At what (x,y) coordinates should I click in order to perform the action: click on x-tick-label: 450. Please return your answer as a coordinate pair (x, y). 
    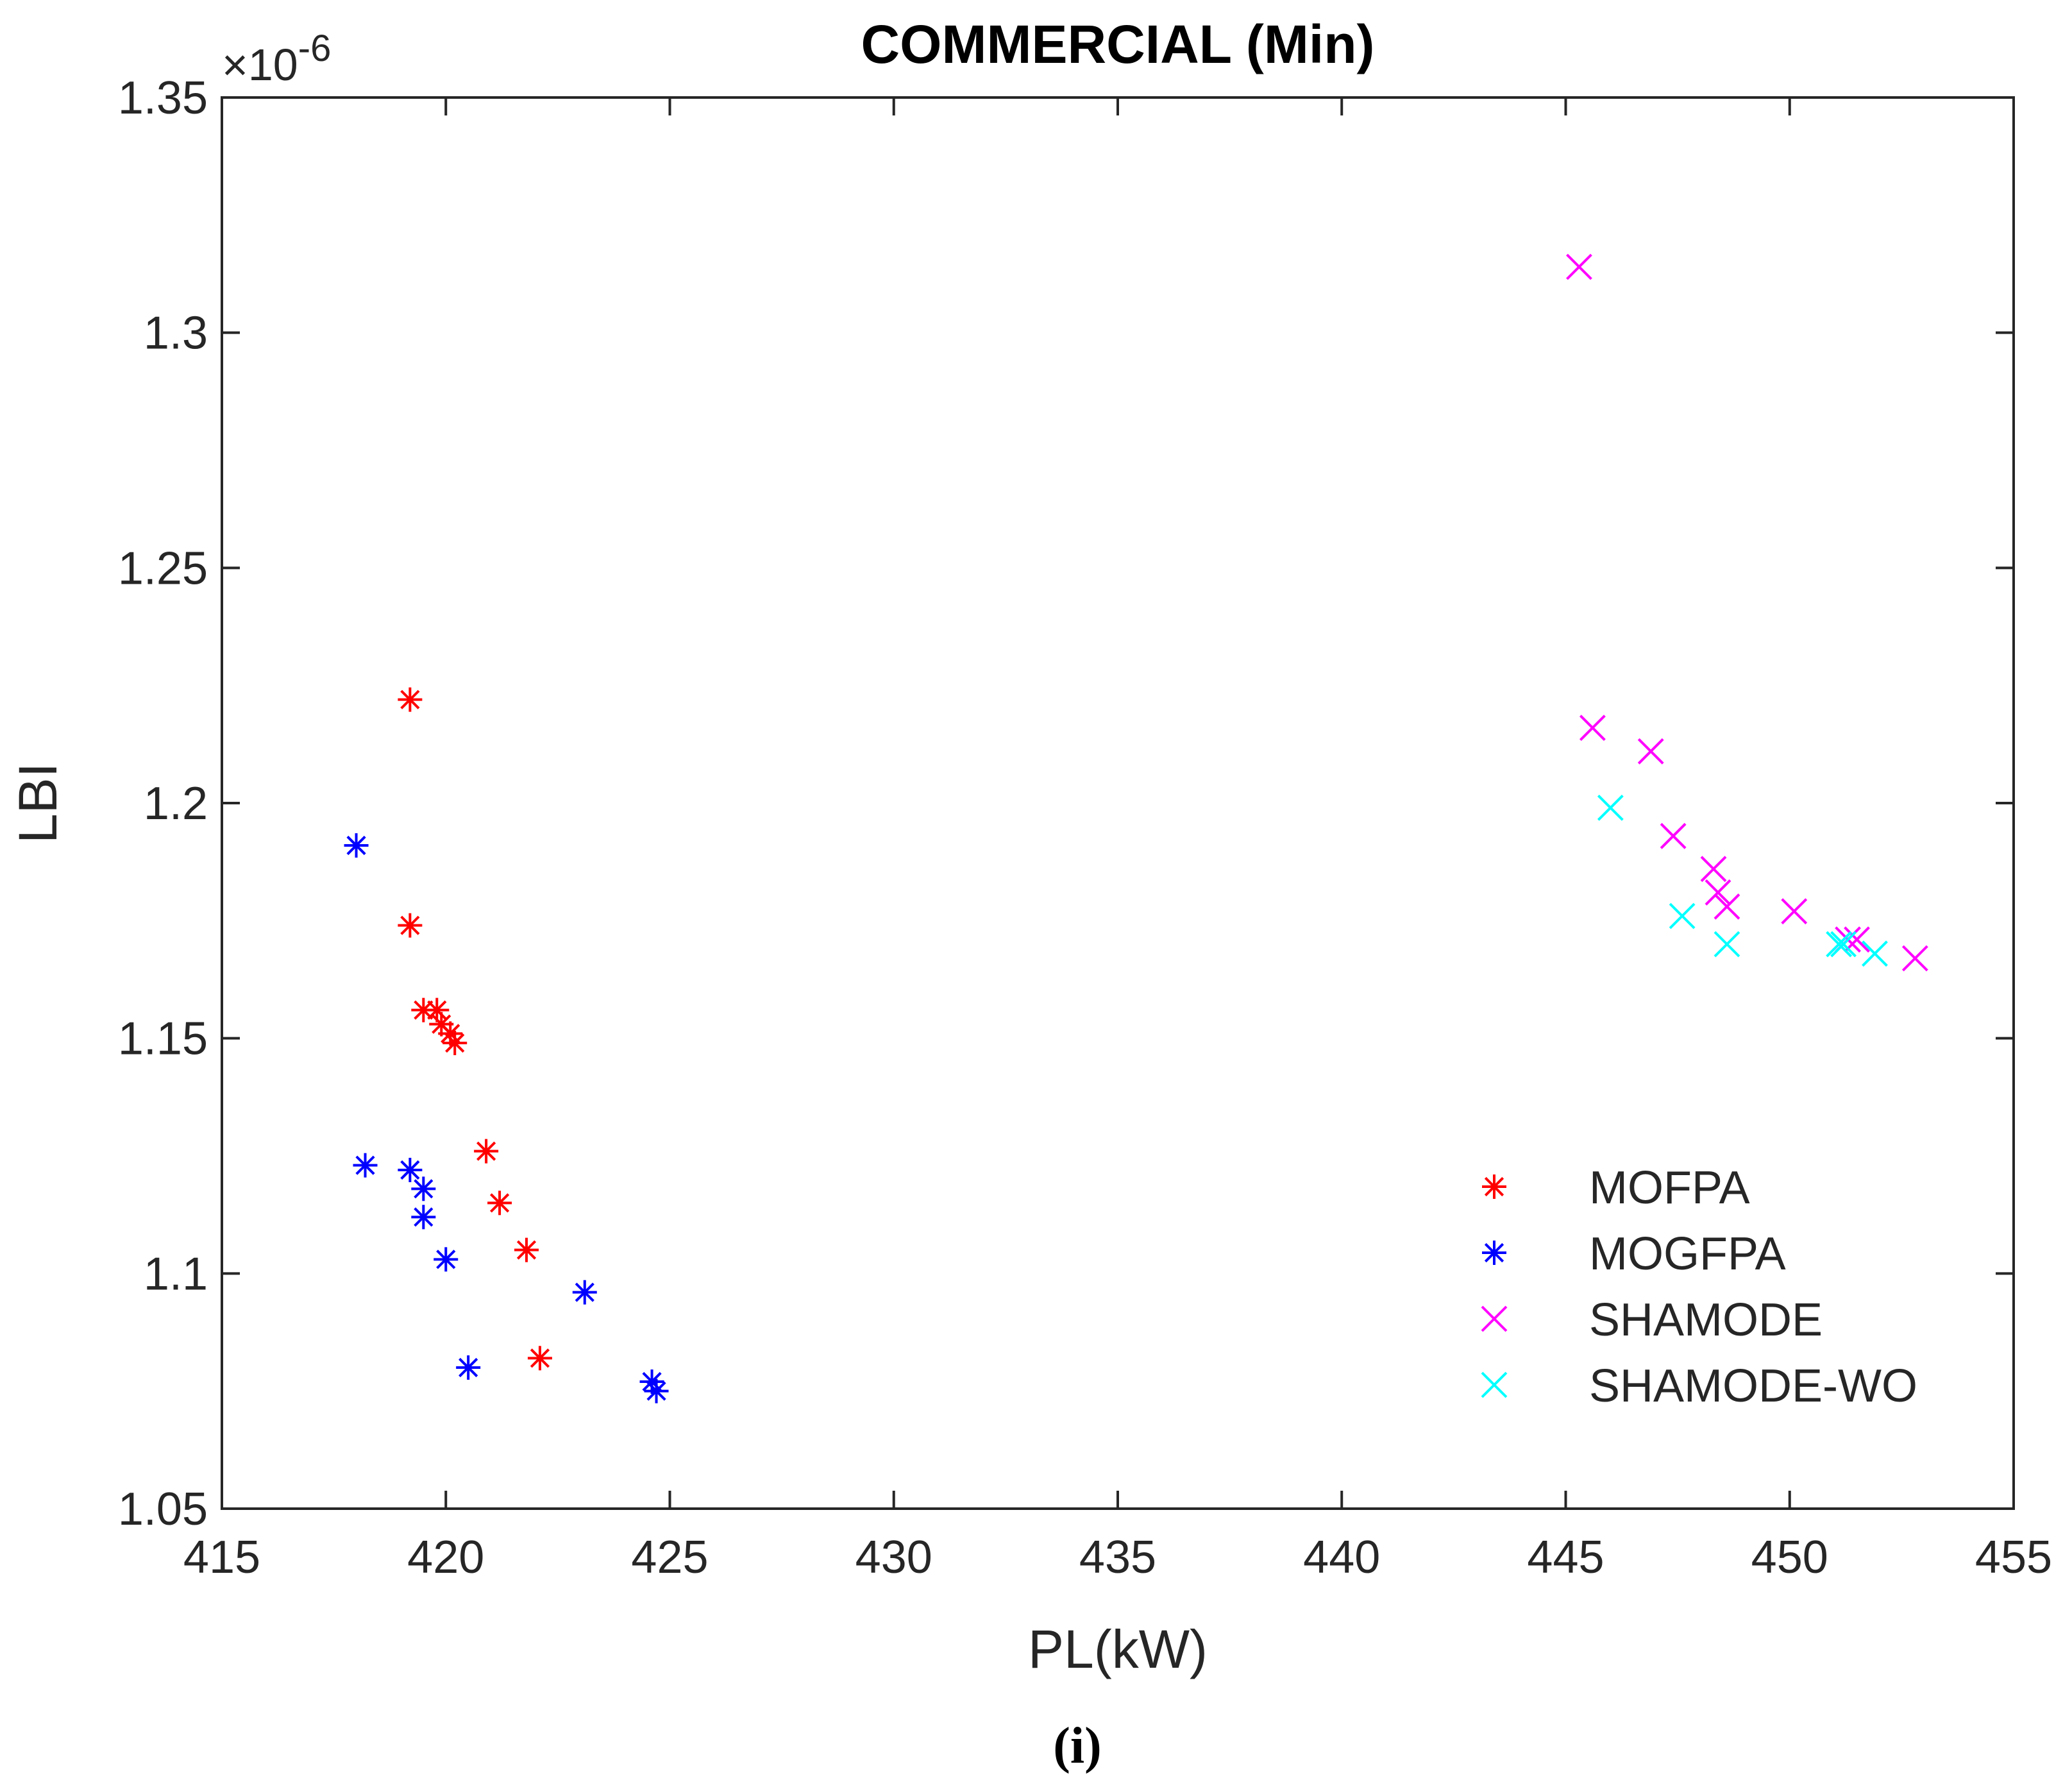
    Looking at the image, I should click on (1789, 1557).